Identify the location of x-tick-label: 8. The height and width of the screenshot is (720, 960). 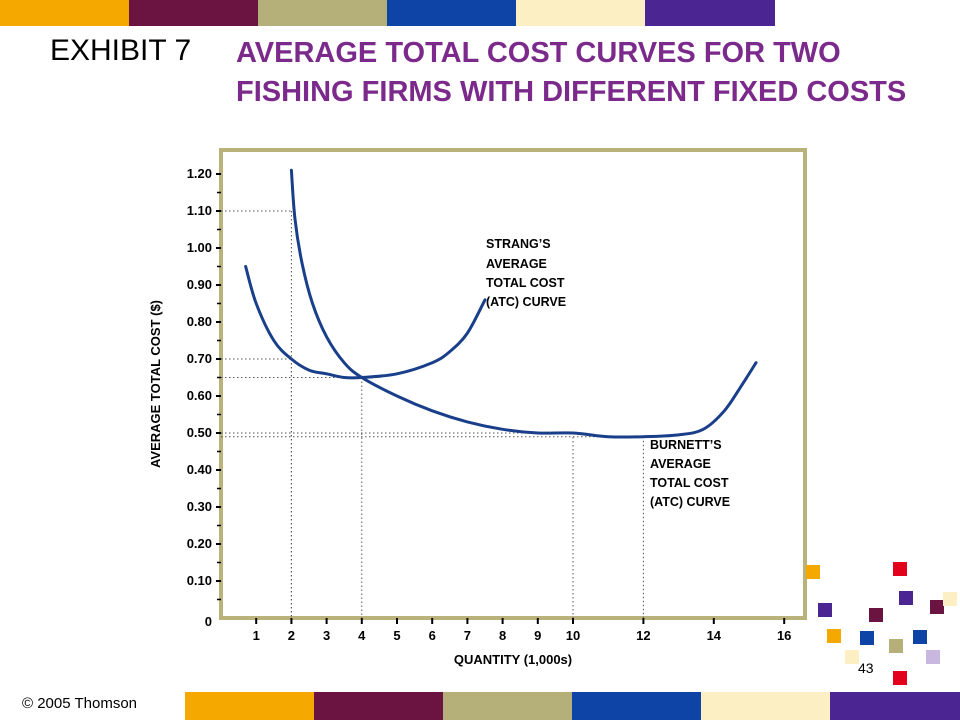
(502, 635).